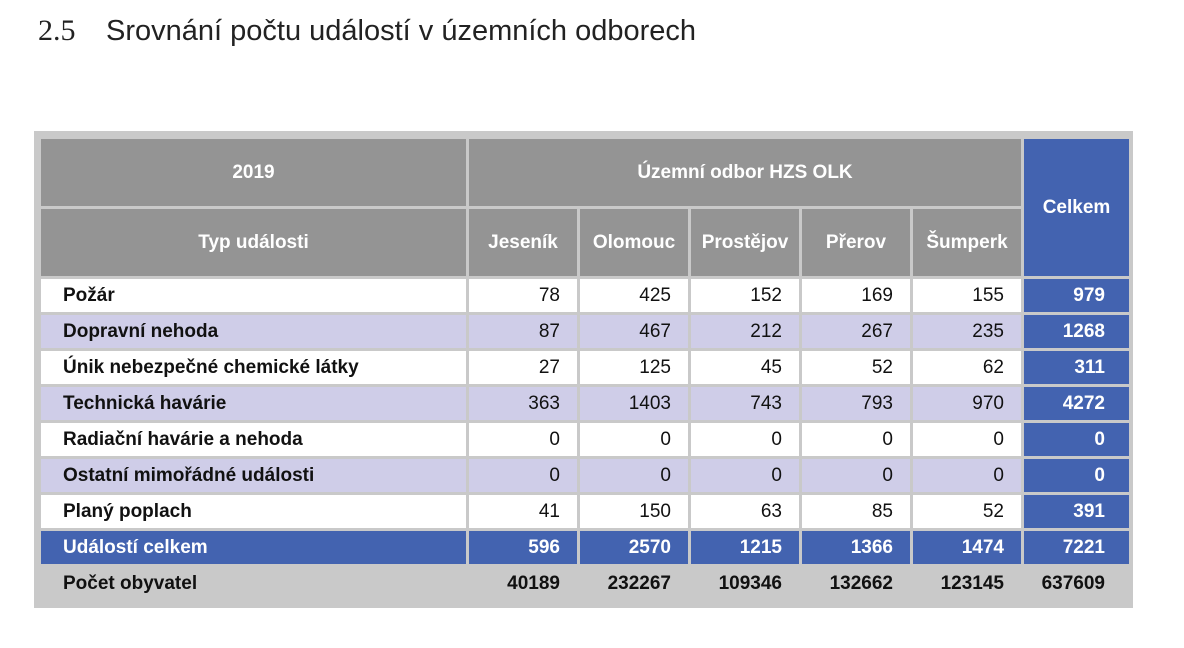  I want to click on cell-value: 62, so click(967, 367).